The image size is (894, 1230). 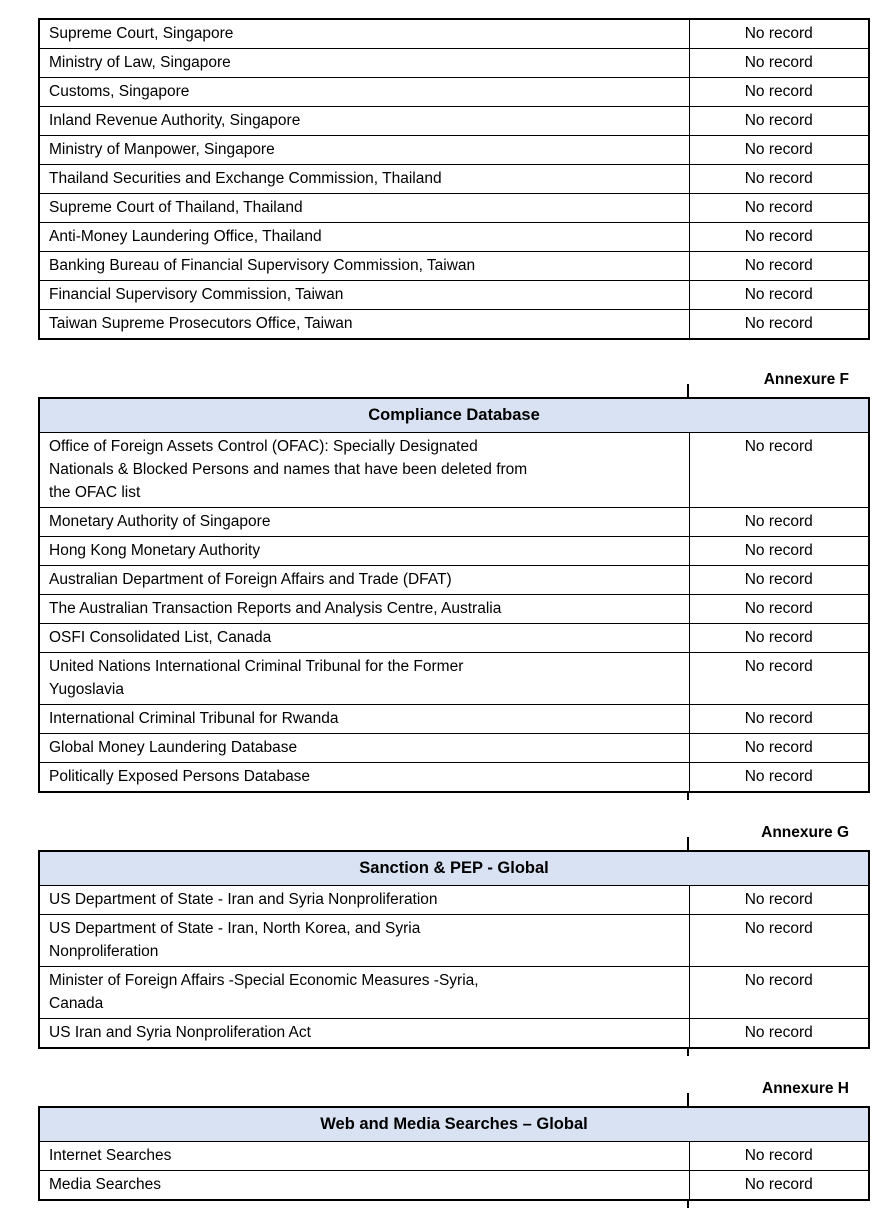 What do you see at coordinates (454, 1185) in the screenshot?
I see `table-row: Media Searches No record` at bounding box center [454, 1185].